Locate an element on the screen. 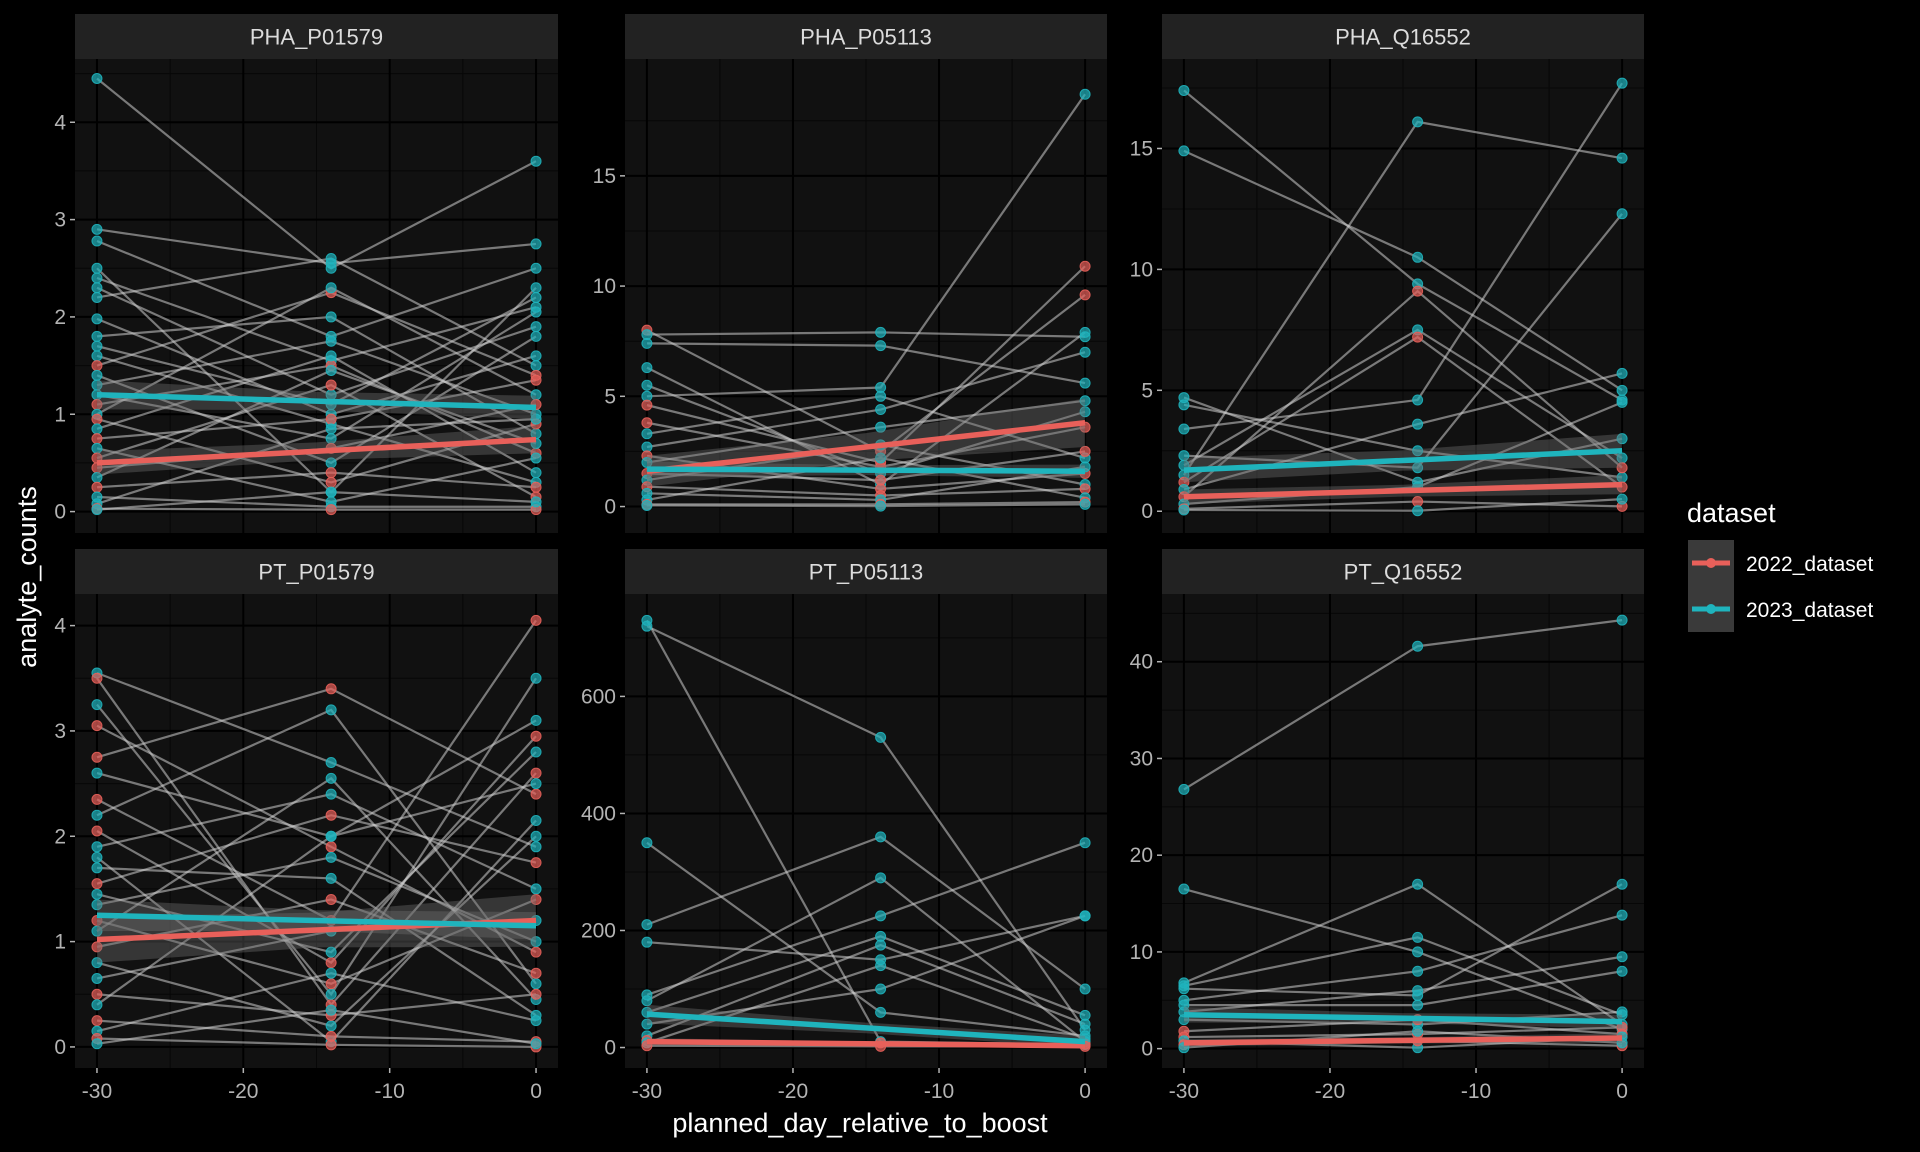  x-tick-label: -30 is located at coordinates (647, 1091).